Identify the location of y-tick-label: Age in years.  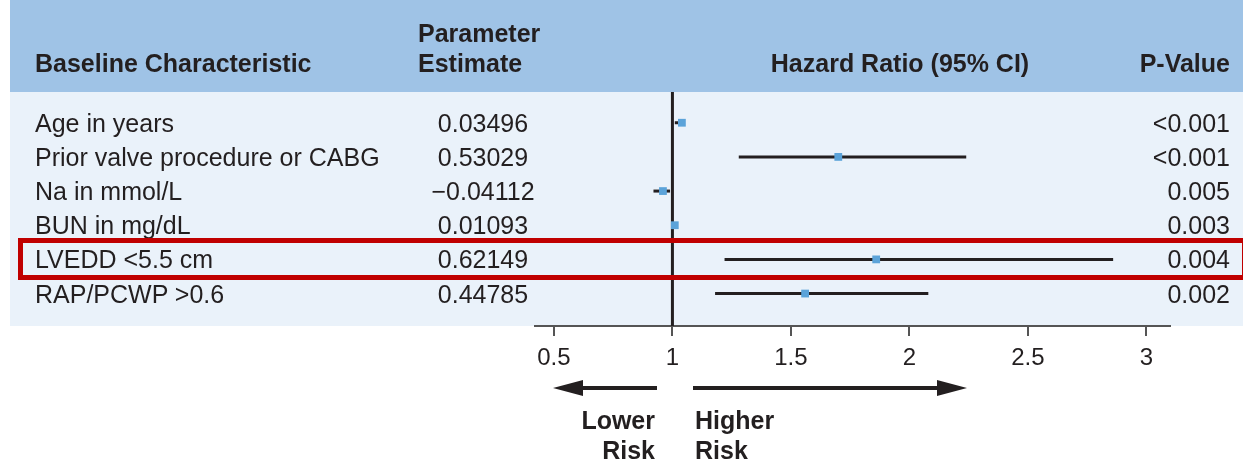
(104, 122).